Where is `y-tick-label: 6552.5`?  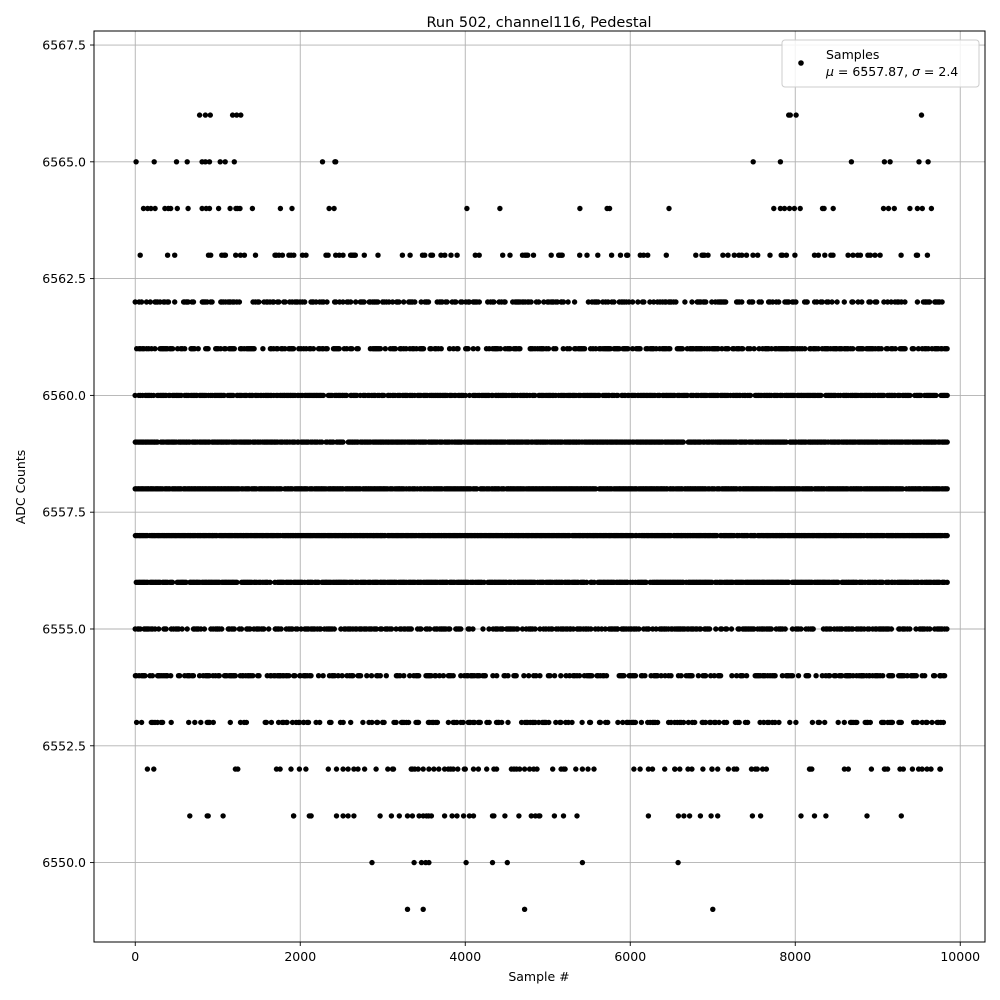 y-tick-label: 6552.5 is located at coordinates (64, 745).